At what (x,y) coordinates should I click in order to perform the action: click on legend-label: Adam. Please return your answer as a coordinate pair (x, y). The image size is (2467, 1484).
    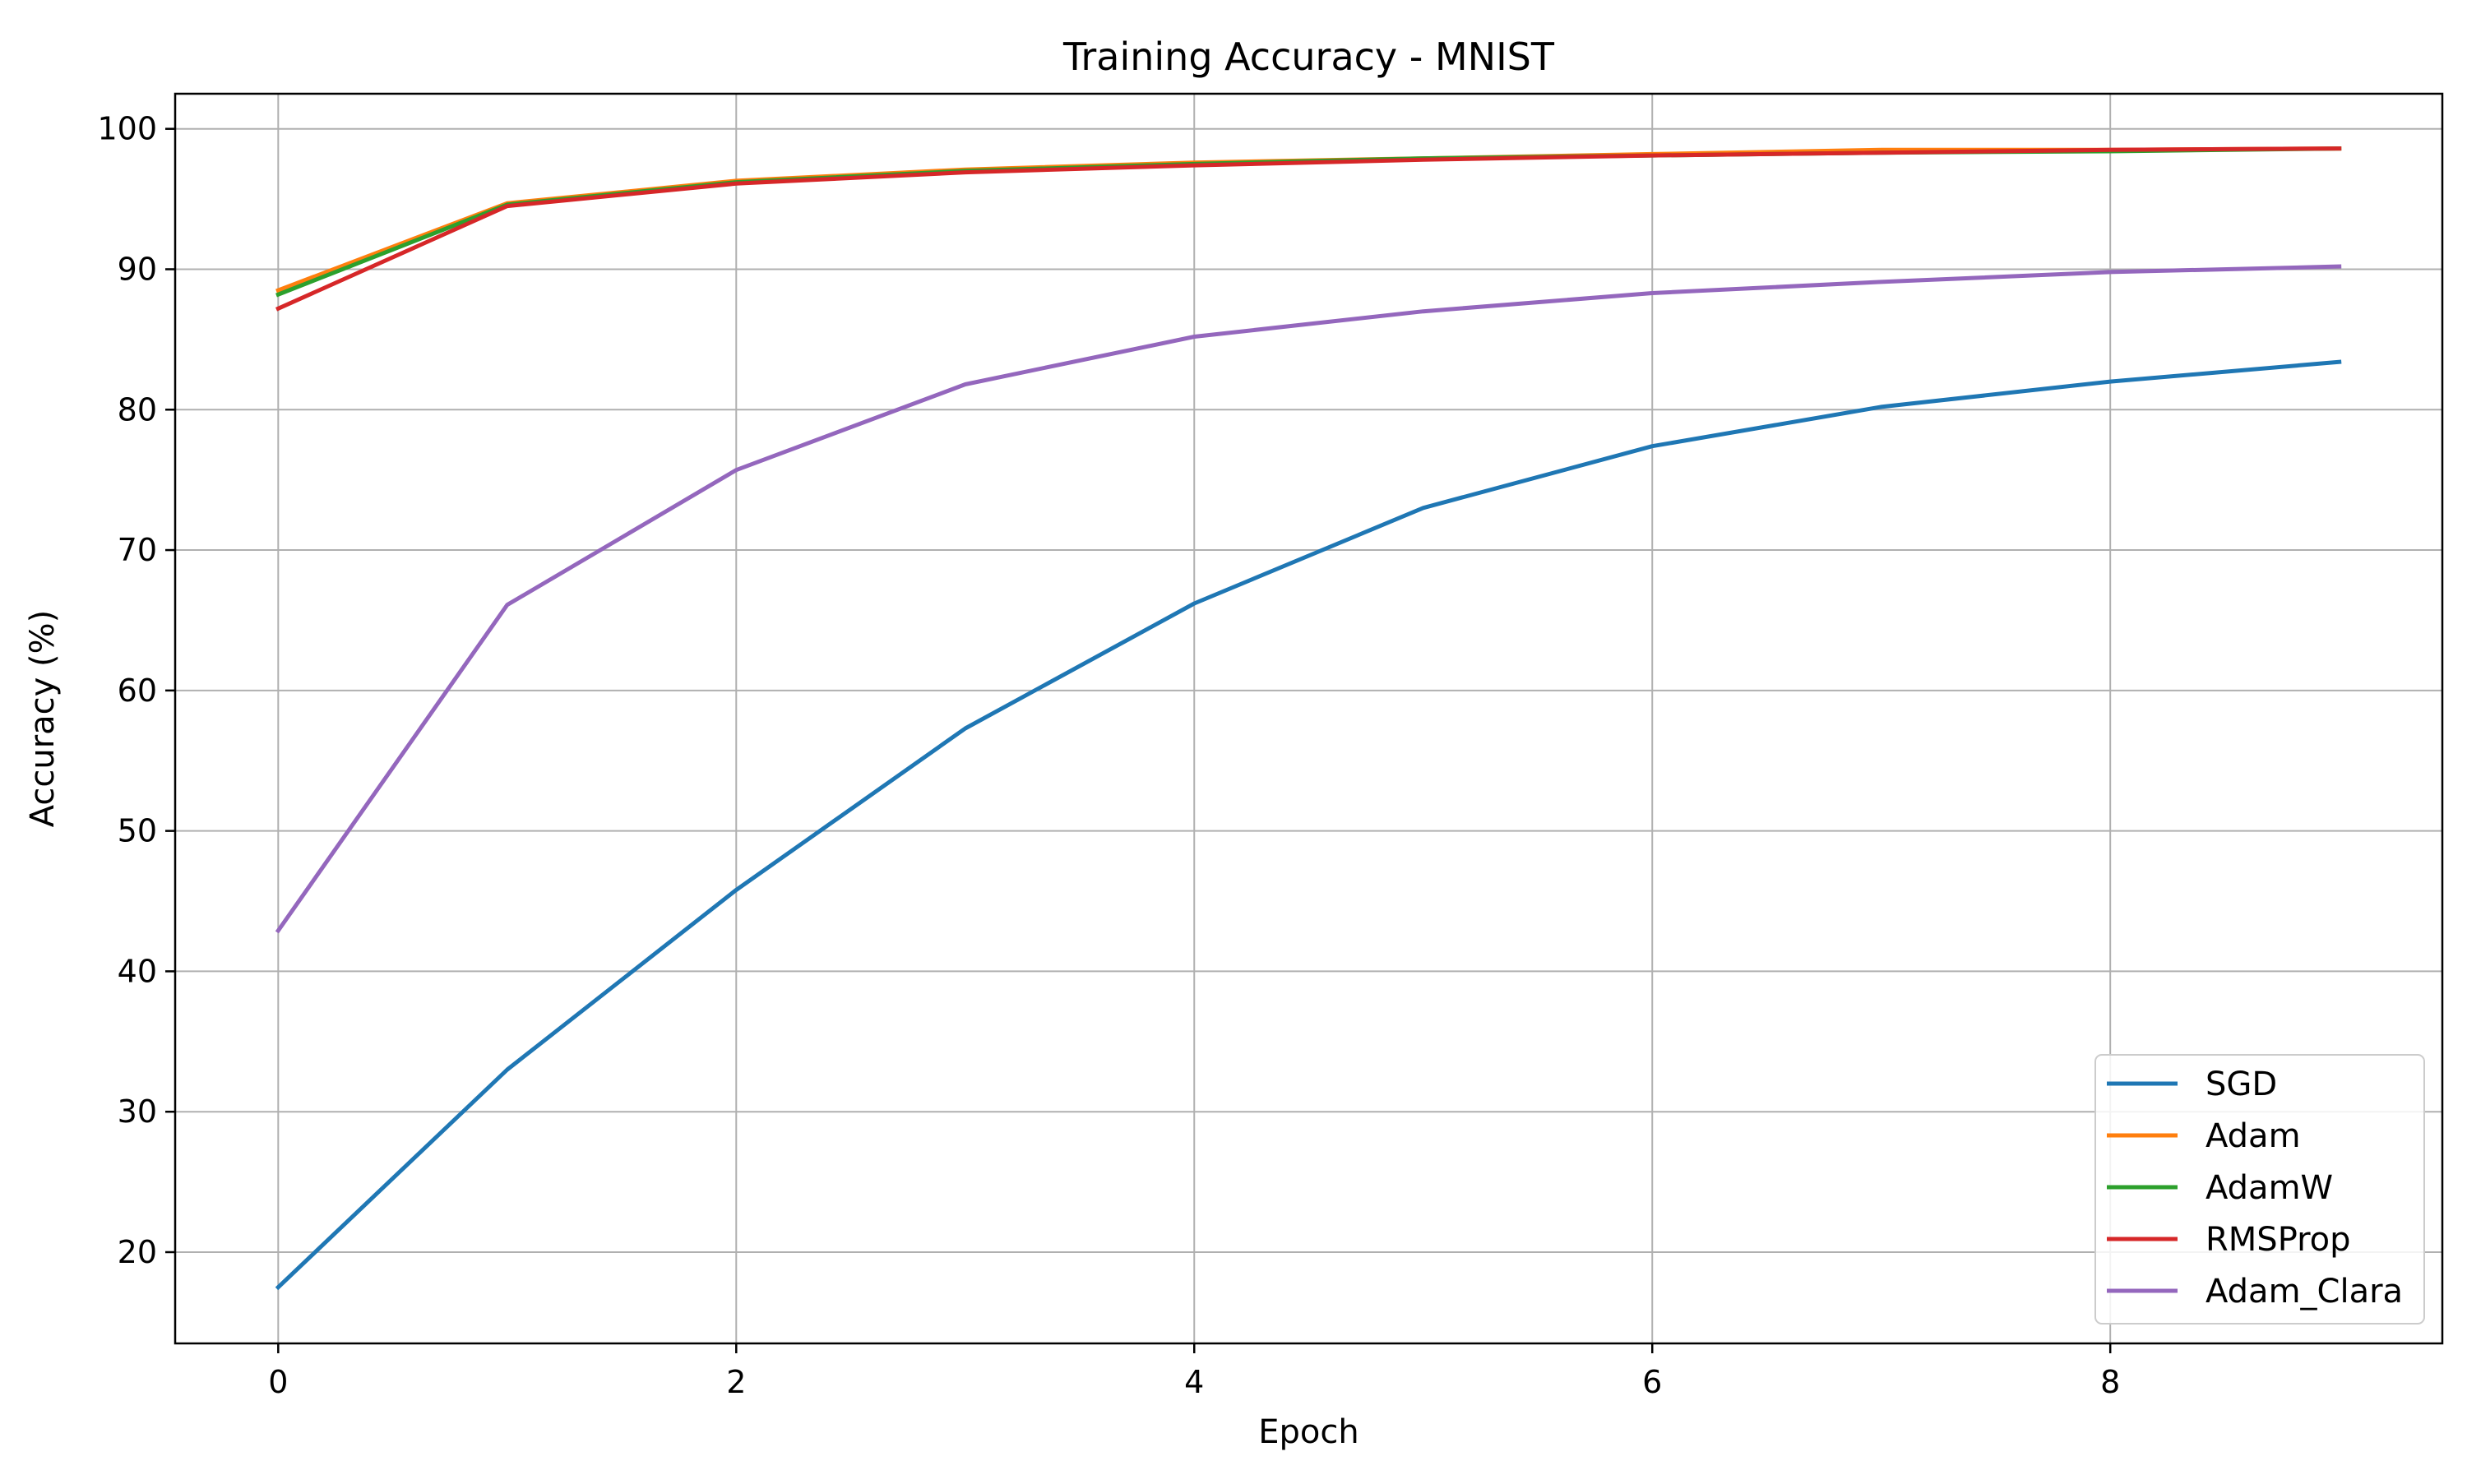
    Looking at the image, I should click on (2253, 1136).